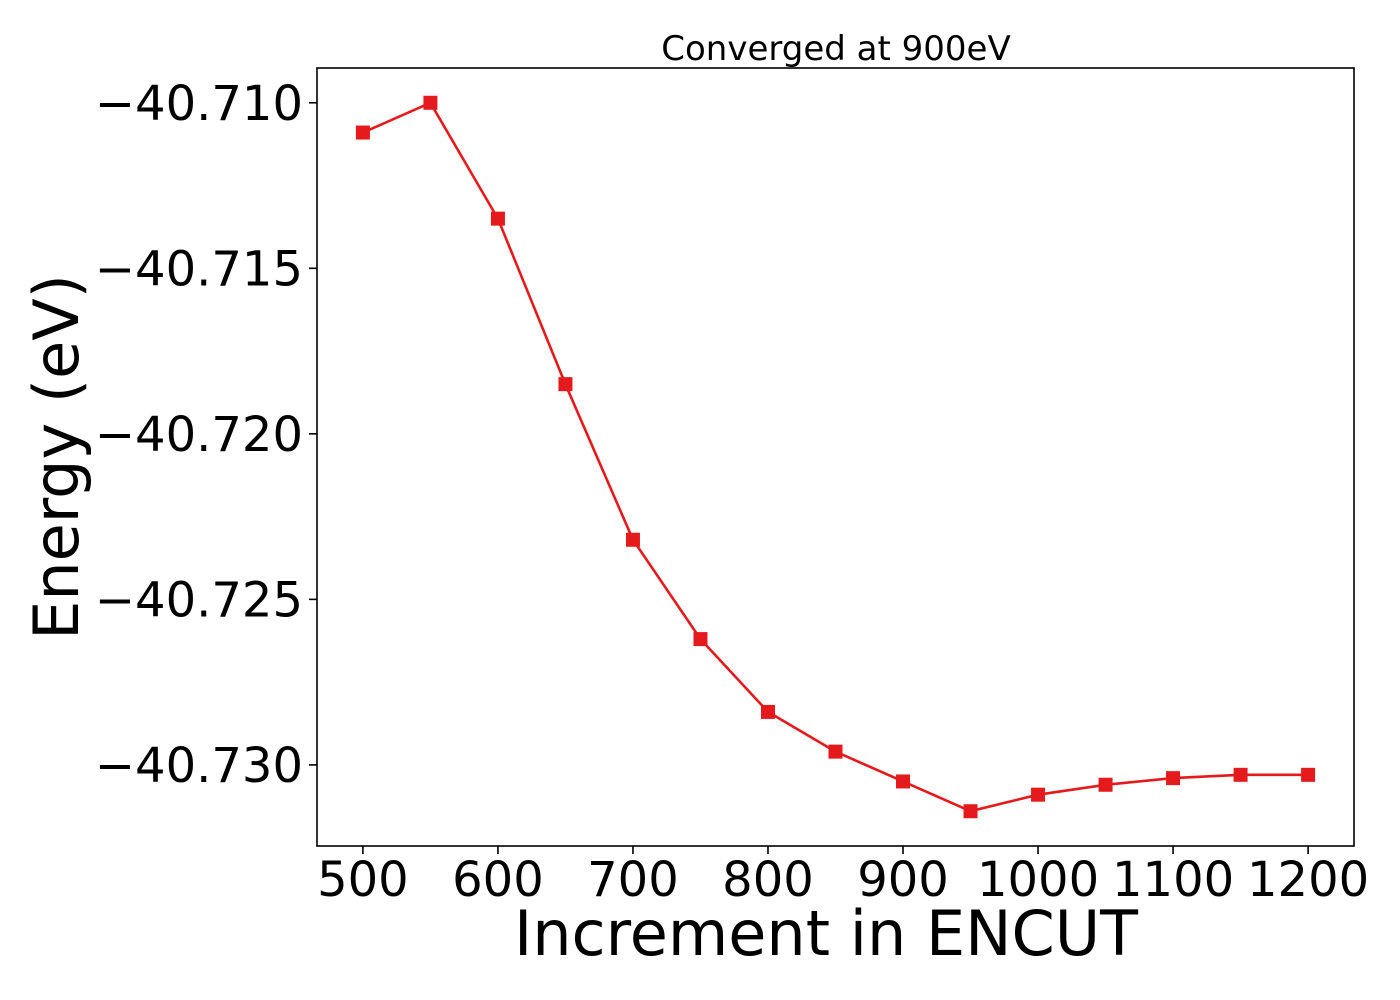  Describe the element at coordinates (633, 880) in the screenshot. I see `x-tick-label: 700` at that location.